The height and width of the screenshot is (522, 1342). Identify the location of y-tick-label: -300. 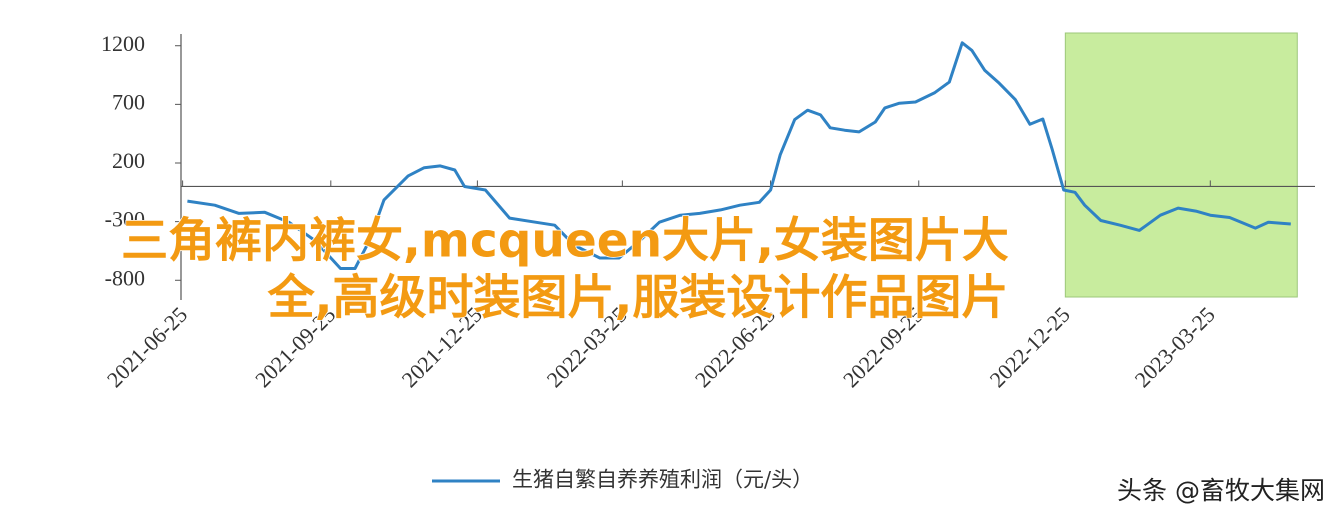
(125, 219).